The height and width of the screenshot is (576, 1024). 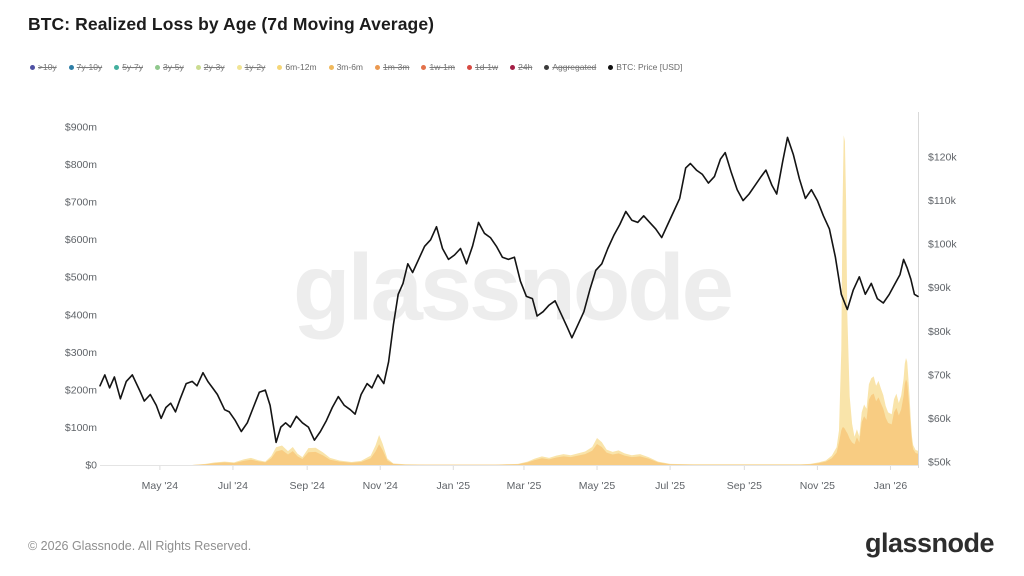 I want to click on legend-label: BTC: Price [USD], so click(x=649, y=67).